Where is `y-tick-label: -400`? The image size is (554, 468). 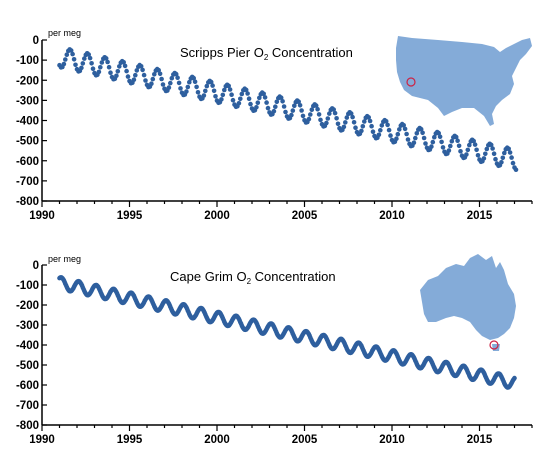
y-tick-label: -400 is located at coordinates (27, 346).